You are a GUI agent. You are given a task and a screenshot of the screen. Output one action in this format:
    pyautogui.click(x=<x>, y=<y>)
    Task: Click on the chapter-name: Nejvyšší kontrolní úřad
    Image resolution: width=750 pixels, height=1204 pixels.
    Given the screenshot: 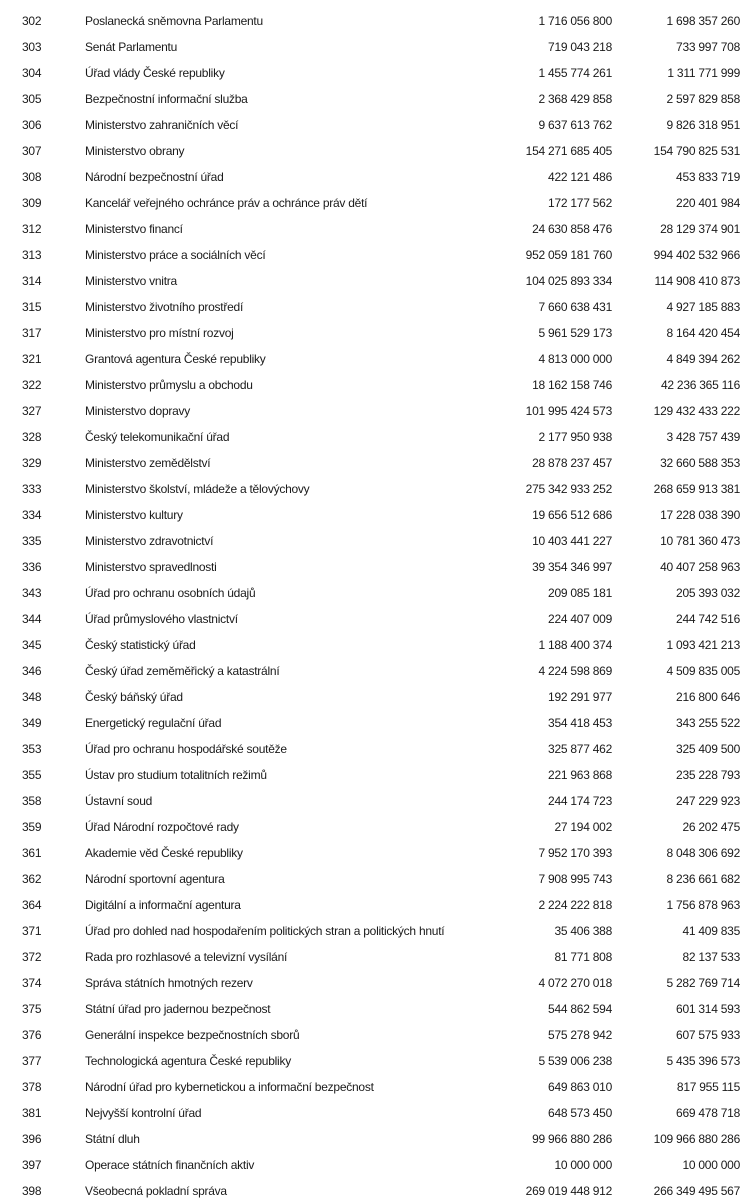 What is the action you would take?
    pyautogui.click(x=143, y=1113)
    